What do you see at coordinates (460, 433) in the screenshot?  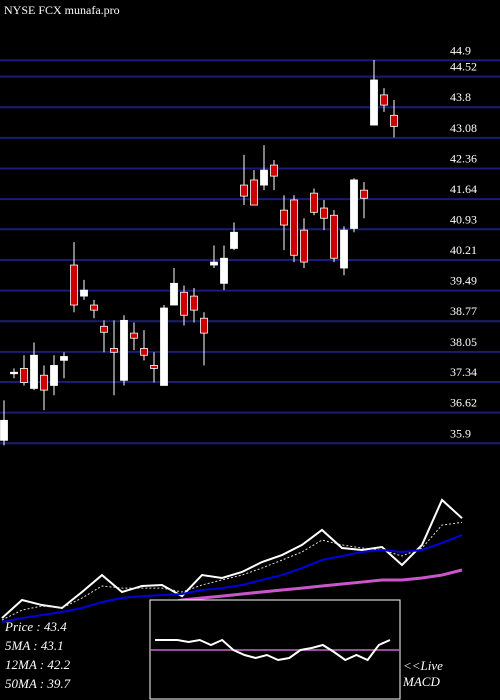 I see `y-tick-label: 35.9` at bounding box center [460, 433].